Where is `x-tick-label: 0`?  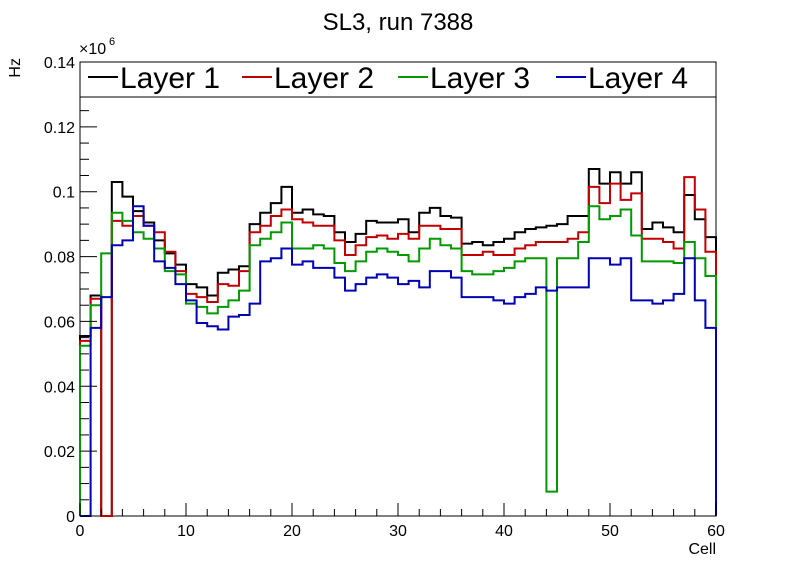 x-tick-label: 0 is located at coordinates (80, 531).